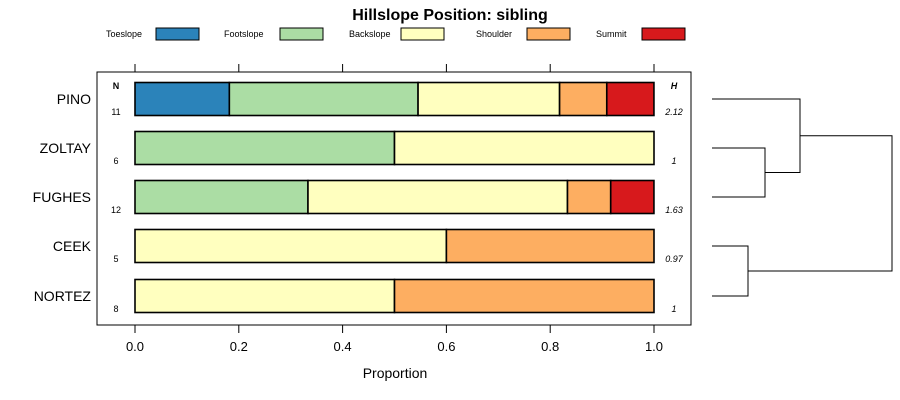  Describe the element at coordinates (674, 210) in the screenshot. I see `h-value: 1.63` at that location.